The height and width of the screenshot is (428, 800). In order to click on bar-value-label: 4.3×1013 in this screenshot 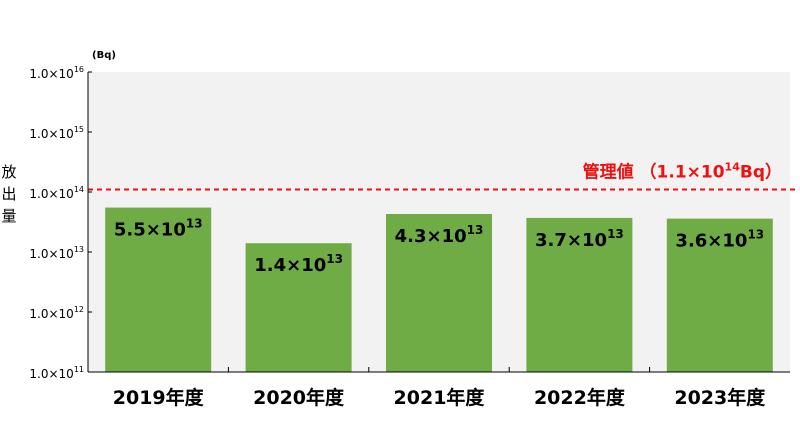, I will do `click(439, 235)`.